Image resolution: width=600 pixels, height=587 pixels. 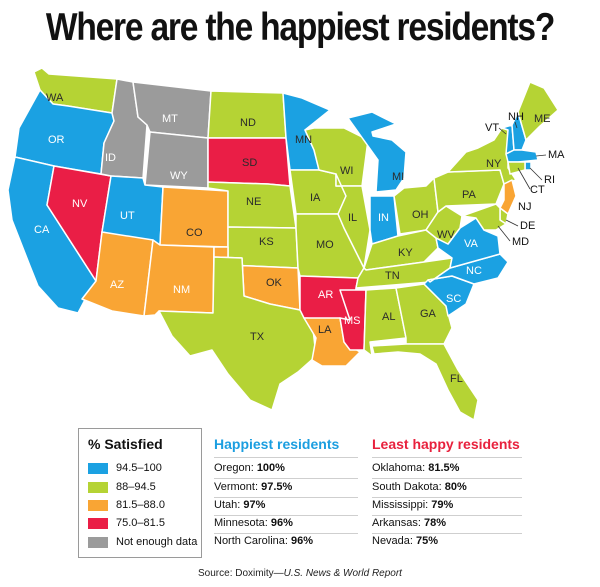 I want to click on label-nd: ND, so click(x=248, y=123).